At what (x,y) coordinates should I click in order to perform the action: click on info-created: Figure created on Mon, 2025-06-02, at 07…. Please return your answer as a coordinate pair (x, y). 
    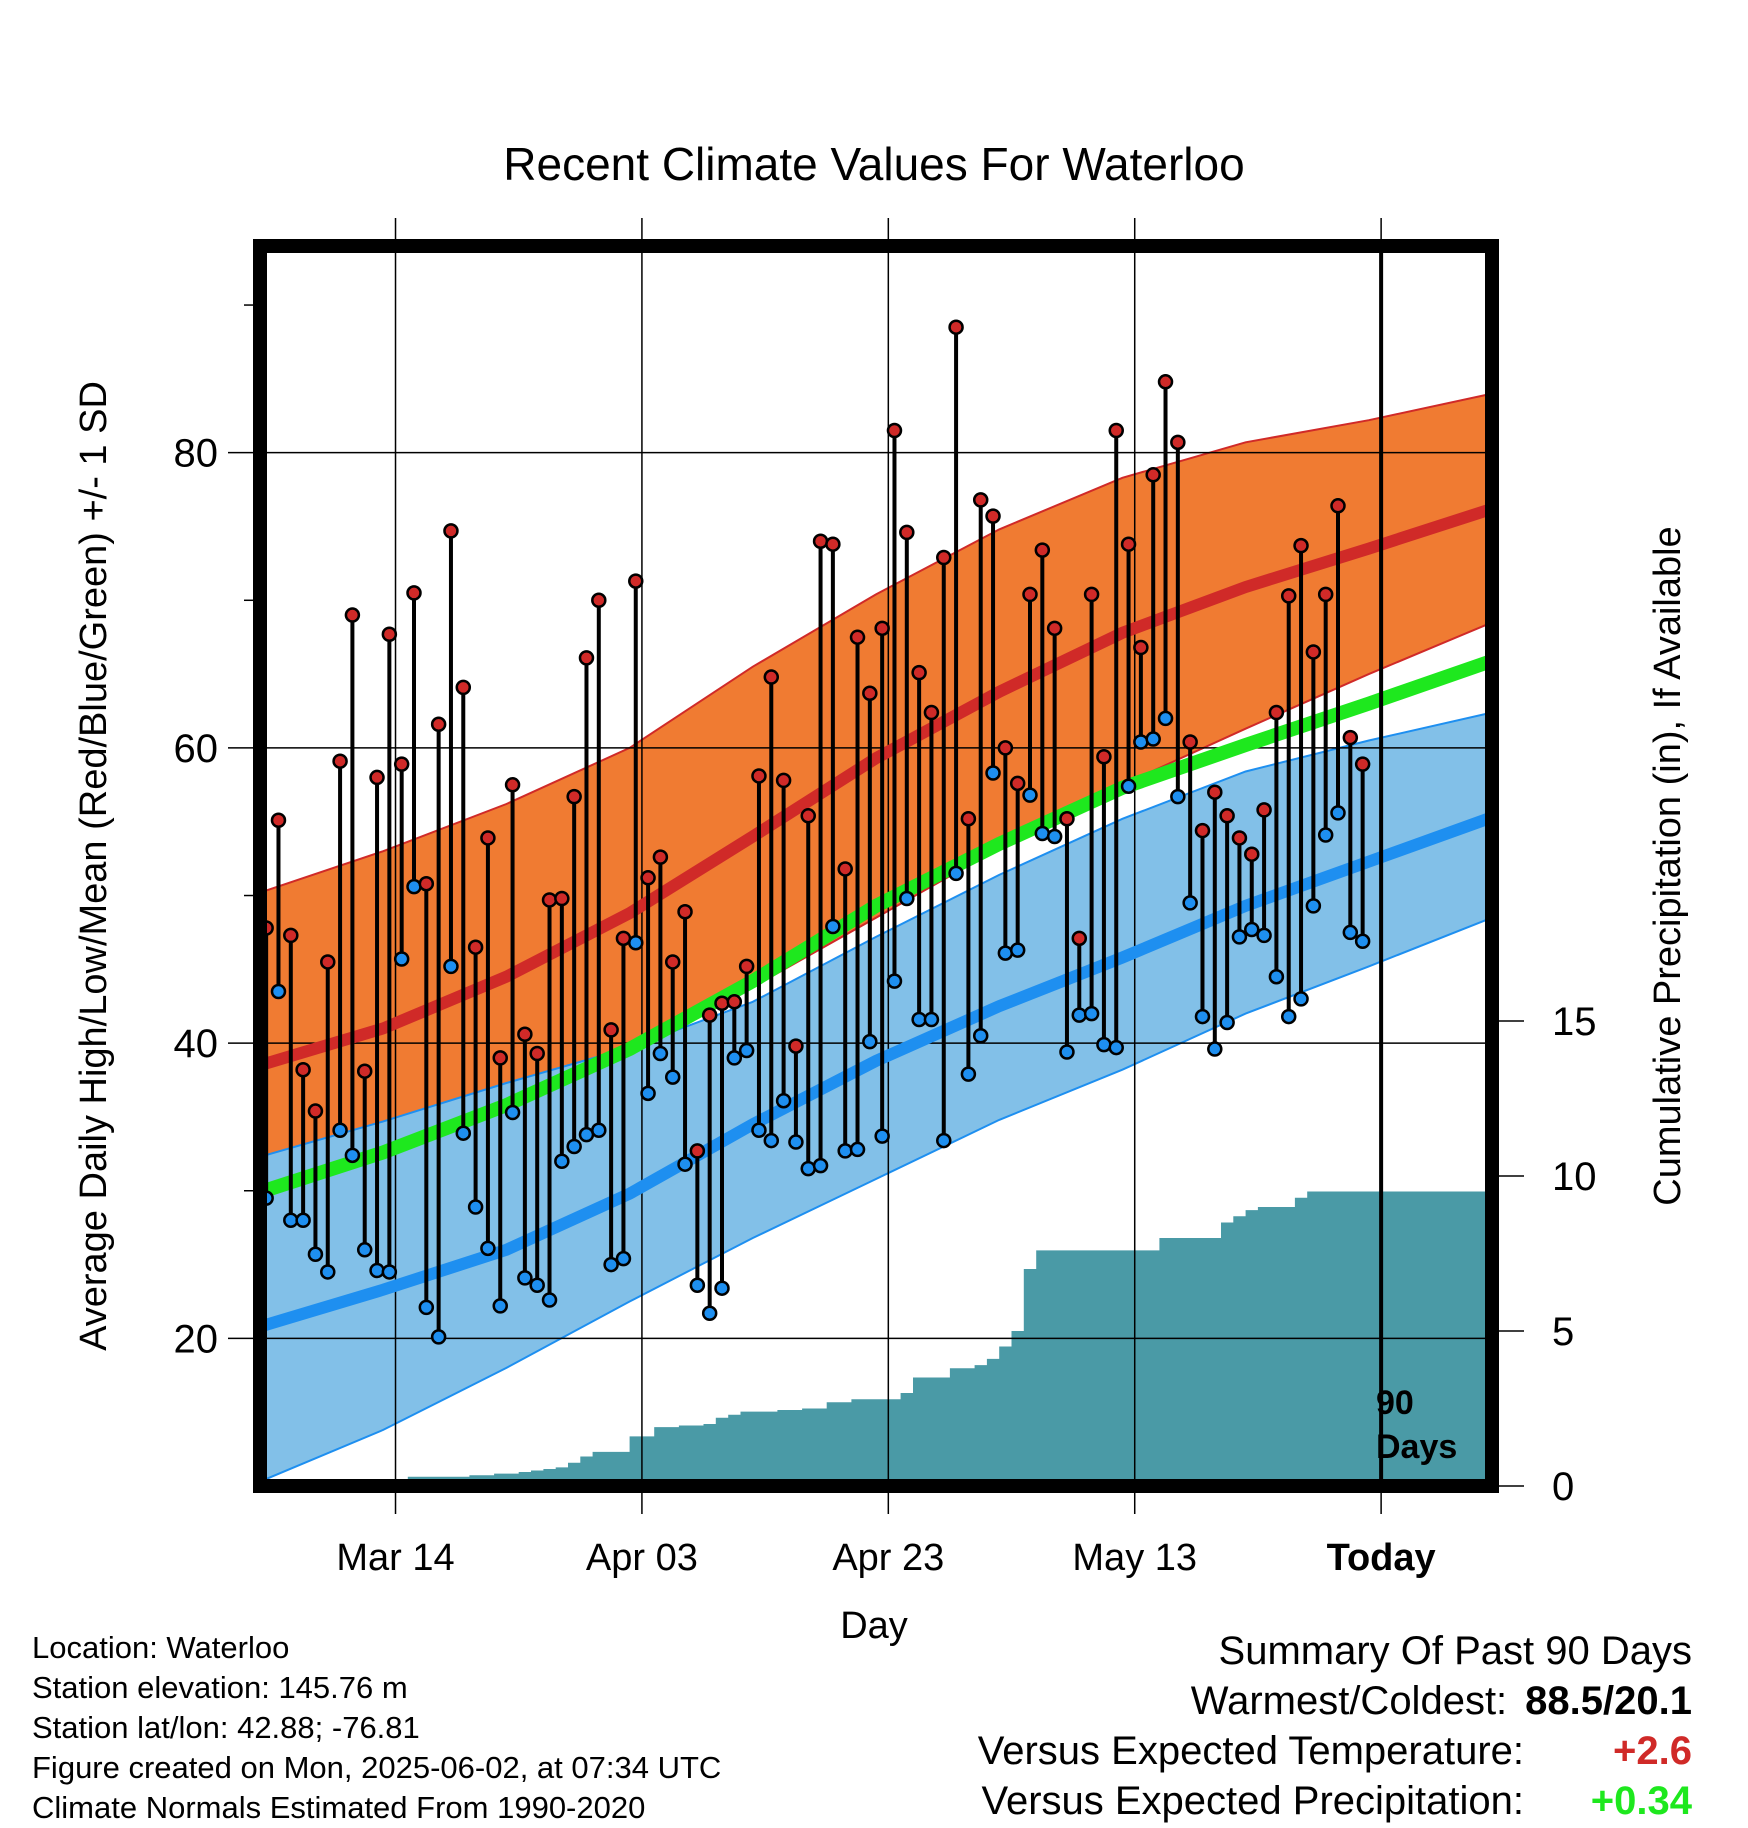
    Looking at the image, I should click on (377, 1767).